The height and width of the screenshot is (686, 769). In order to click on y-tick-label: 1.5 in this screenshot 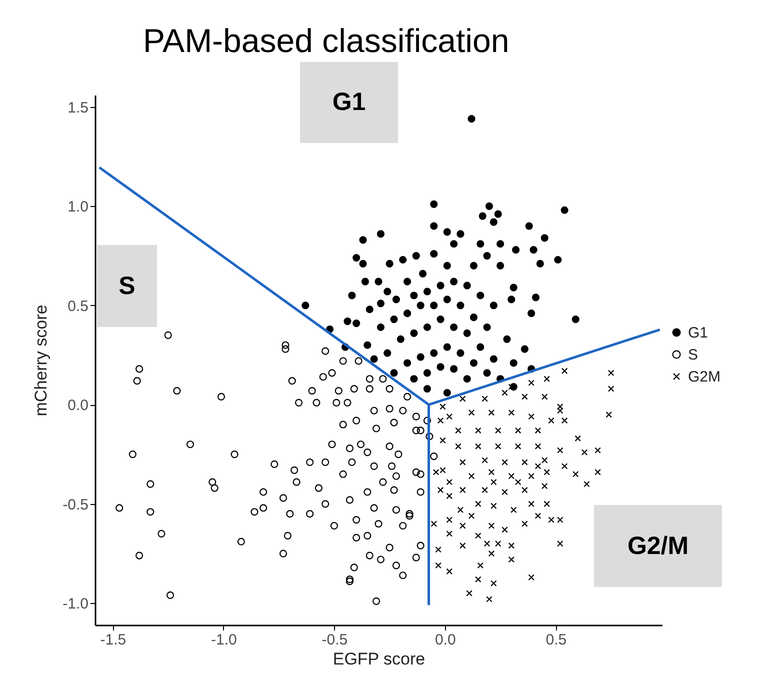, I will do `click(78, 107)`.